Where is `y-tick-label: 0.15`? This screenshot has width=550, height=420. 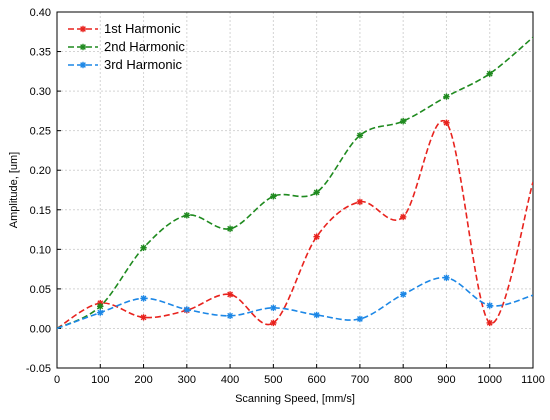
y-tick-label: 0.15 is located at coordinates (40, 211).